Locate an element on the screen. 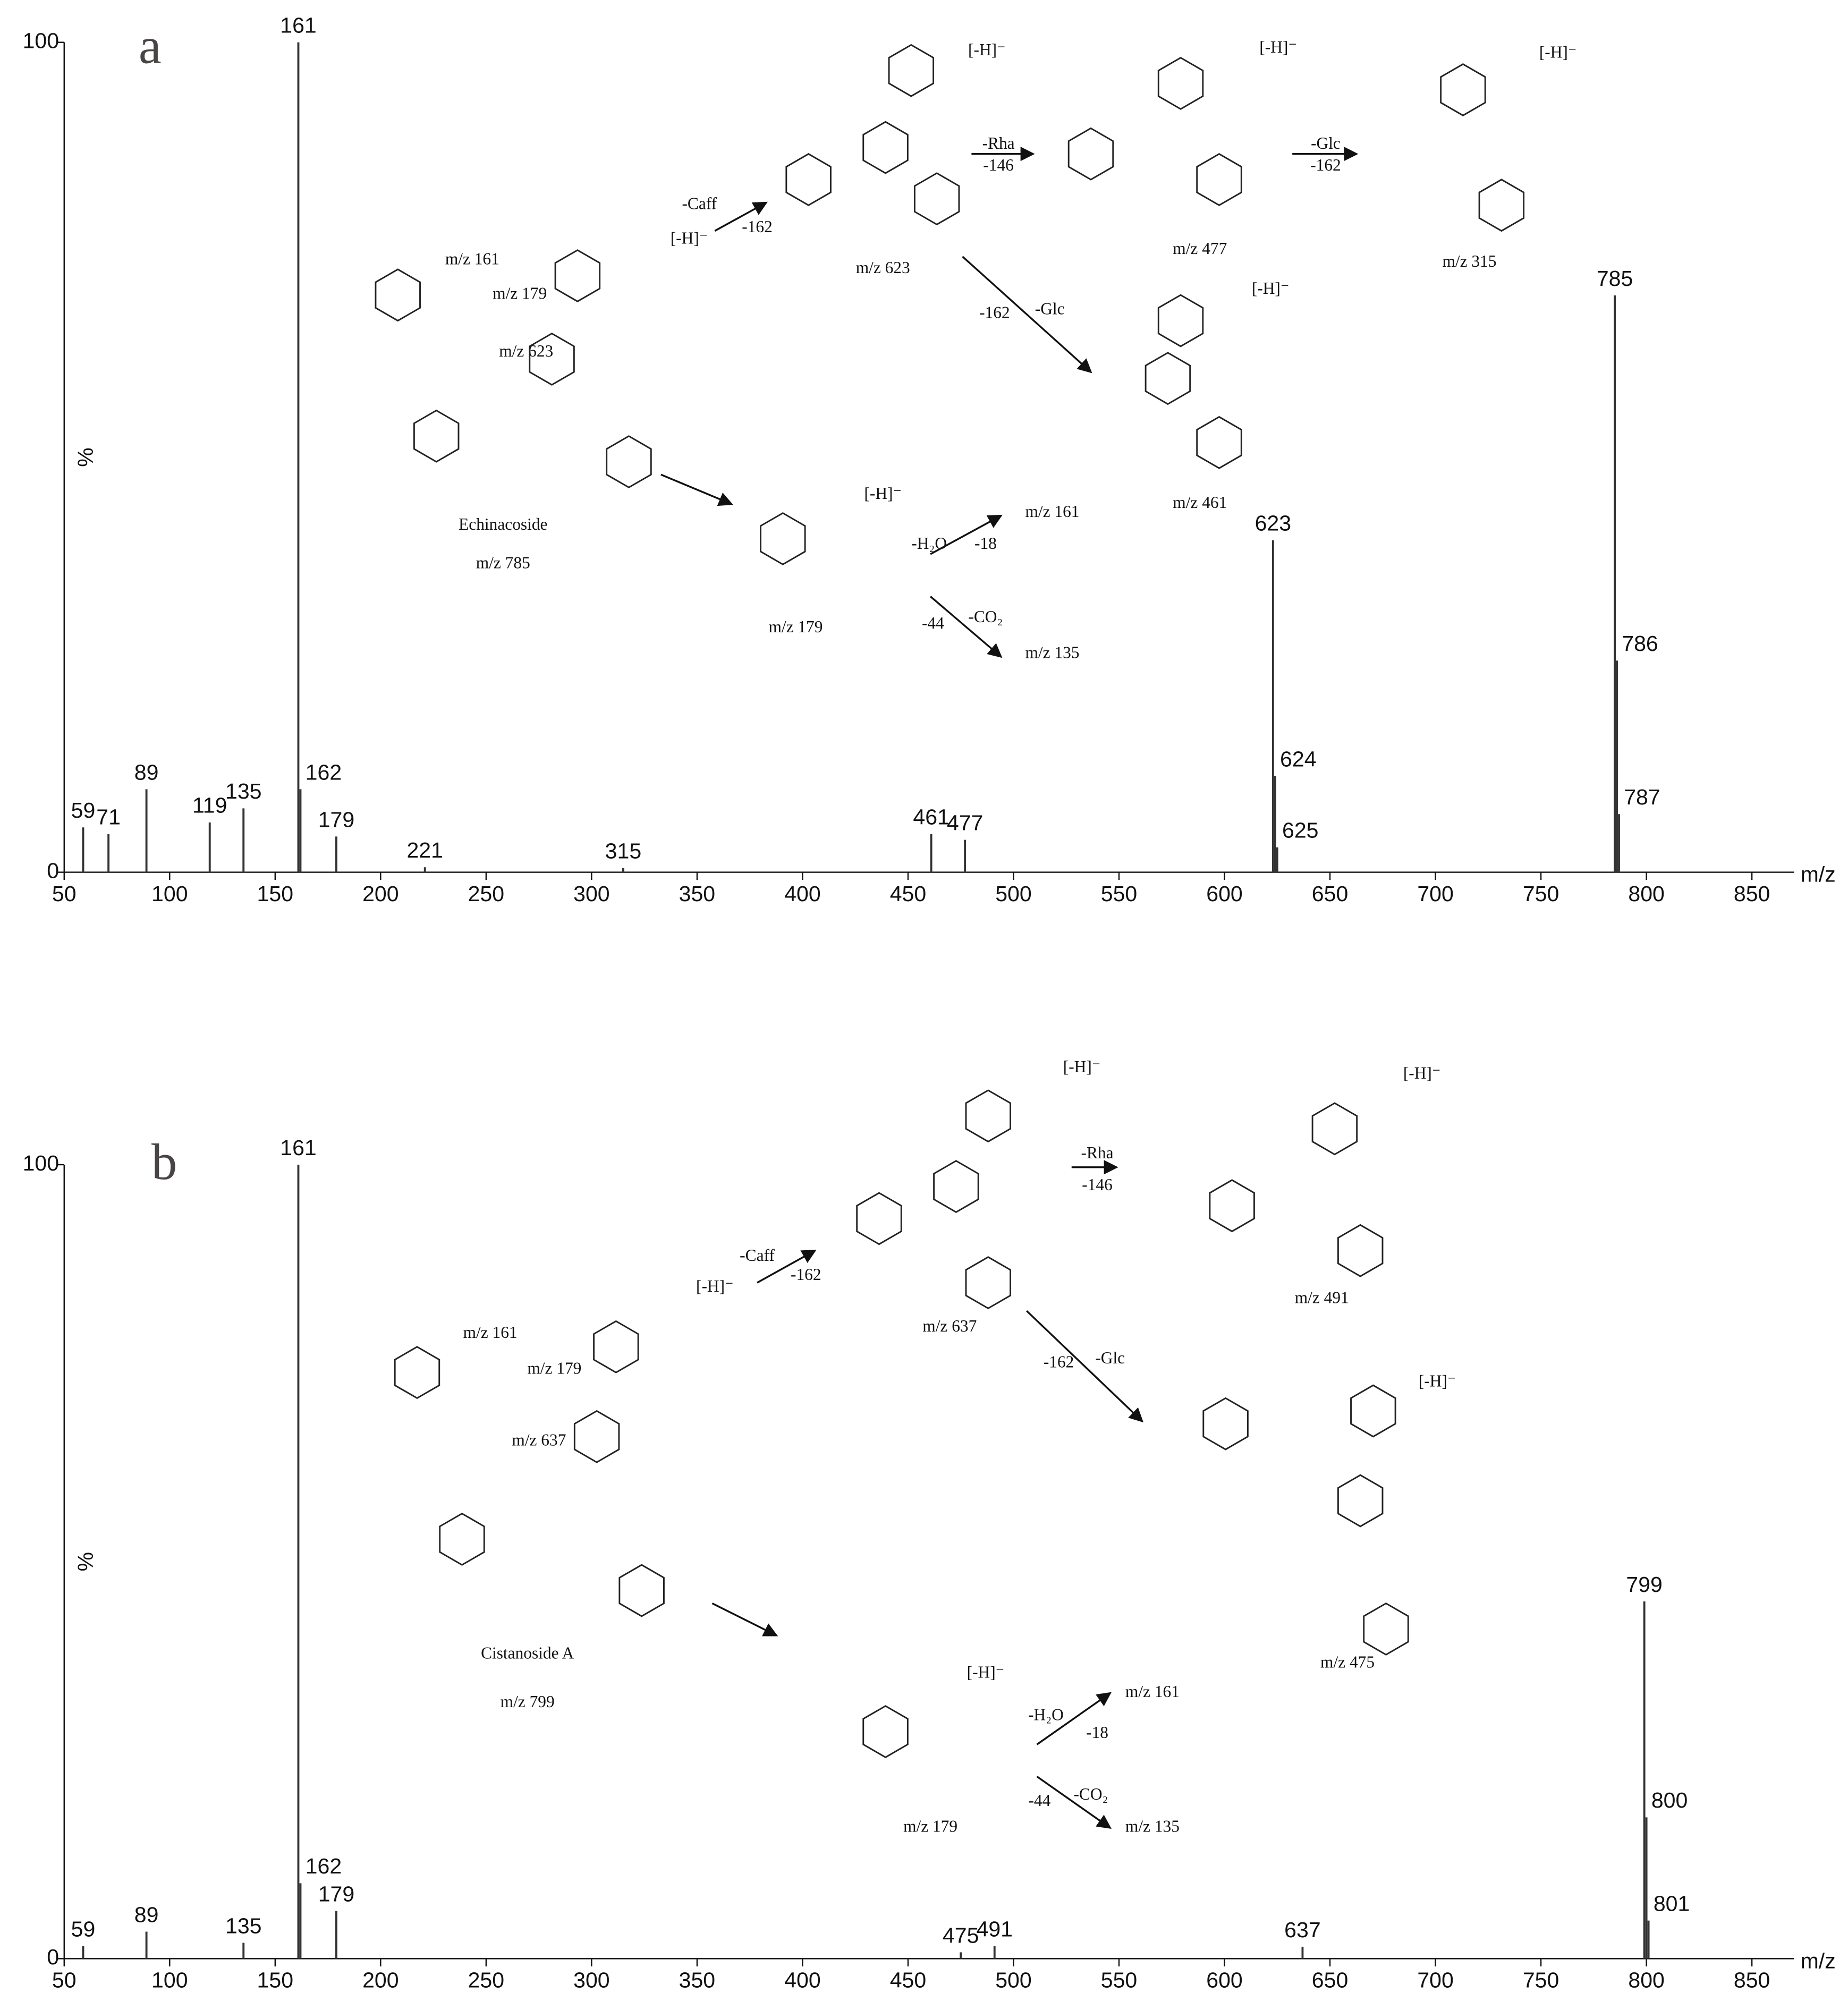 The height and width of the screenshot is (2001, 1848). peak-label: 71 is located at coordinates (108, 817).